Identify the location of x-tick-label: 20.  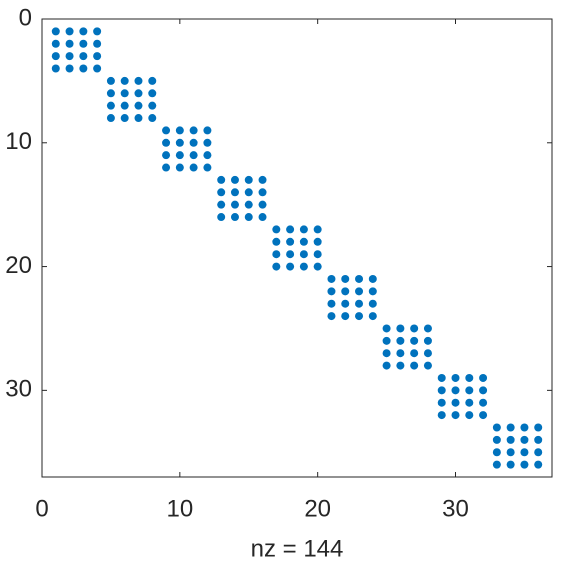
(317, 508).